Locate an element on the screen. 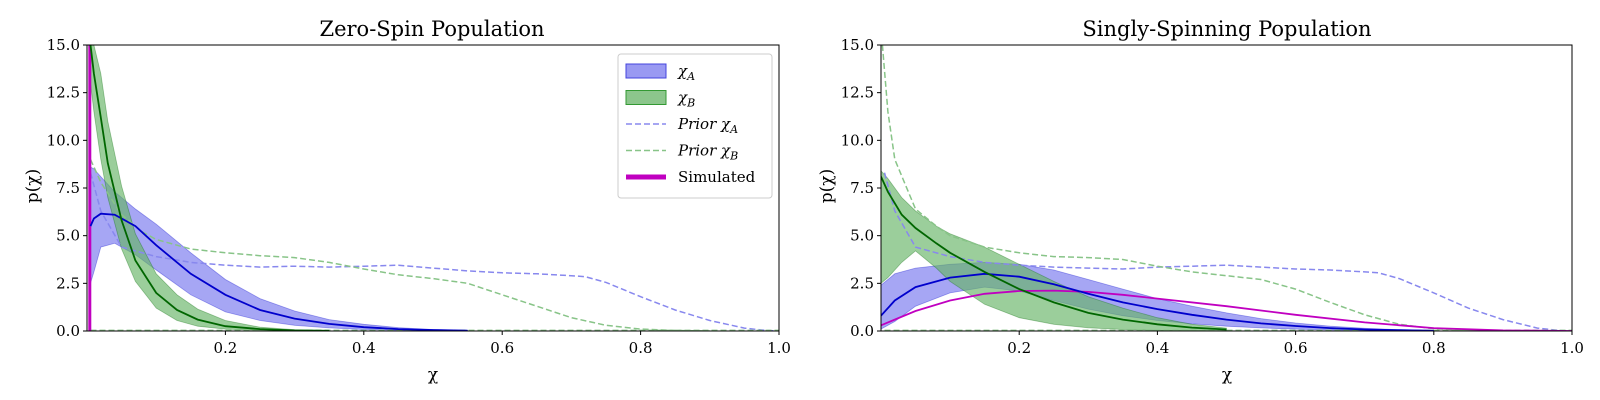  legend-entry-label: Prior χB is located at coordinates (707, 152).